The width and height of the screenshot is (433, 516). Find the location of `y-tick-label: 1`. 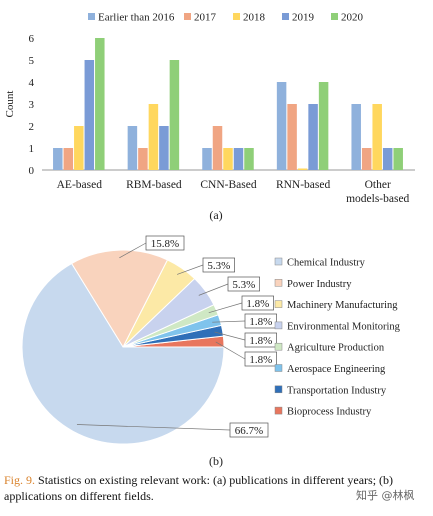

y-tick-label: 1 is located at coordinates (32, 149).